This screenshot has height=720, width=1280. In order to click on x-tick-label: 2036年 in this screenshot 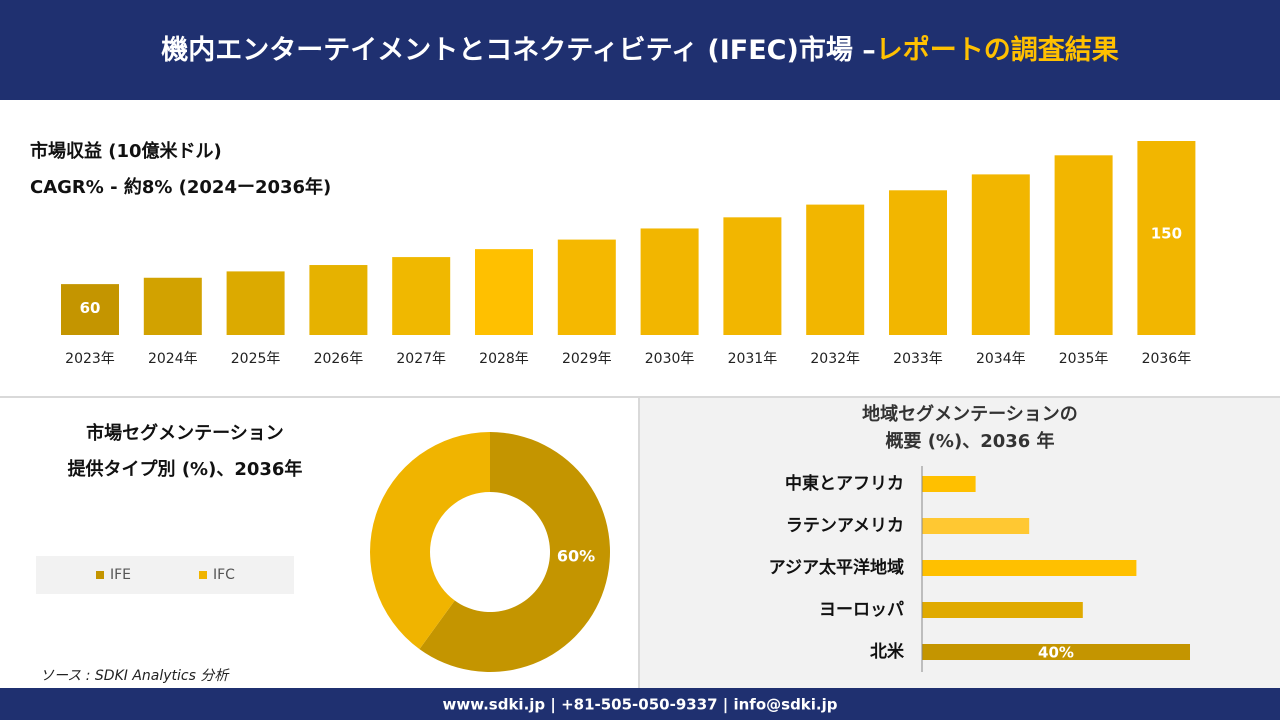, I will do `click(1167, 359)`.